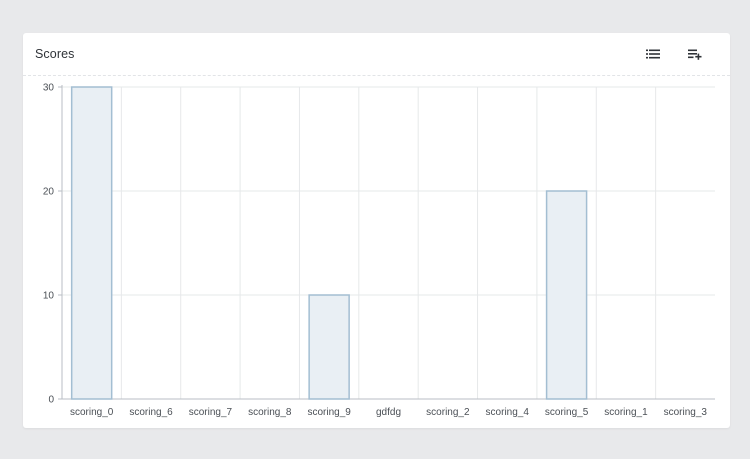  I want to click on list-icon, so click(653, 54).